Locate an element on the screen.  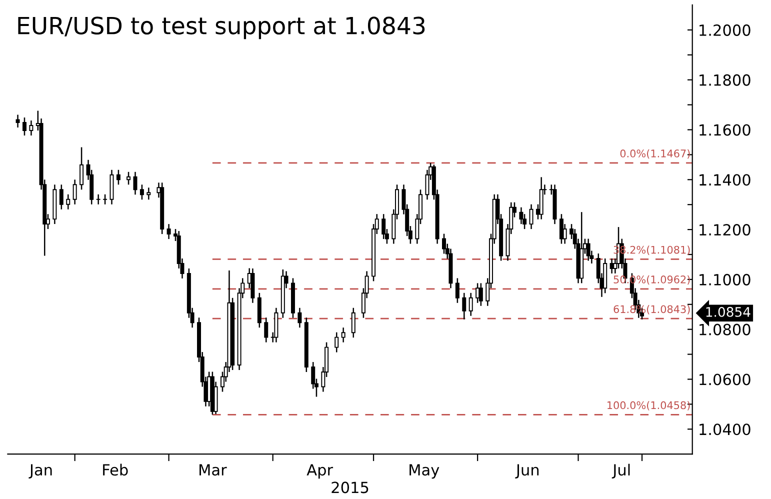
y-tick-label: 1.1600 is located at coordinates (725, 130).